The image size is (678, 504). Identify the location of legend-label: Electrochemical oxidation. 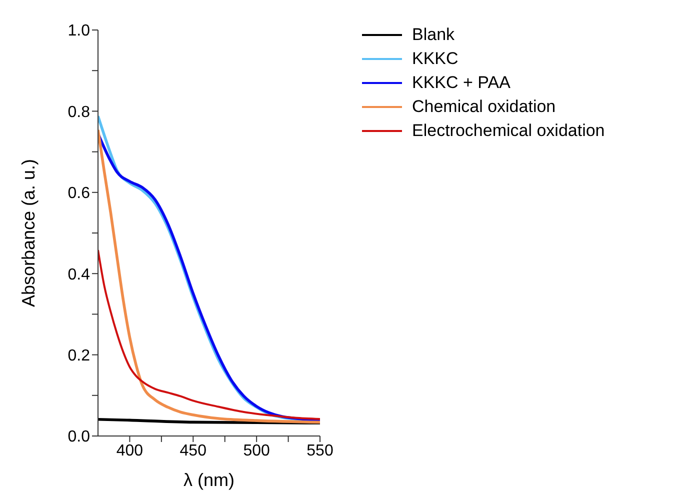
(508, 131).